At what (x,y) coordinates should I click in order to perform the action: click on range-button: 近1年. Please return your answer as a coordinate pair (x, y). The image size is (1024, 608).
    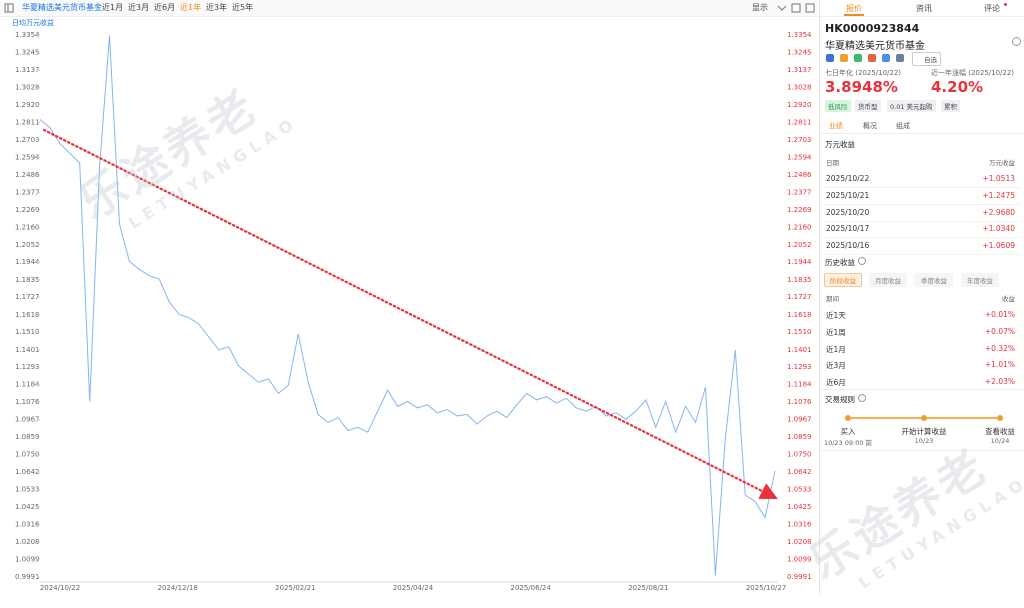
    Looking at the image, I should click on (191, 7).